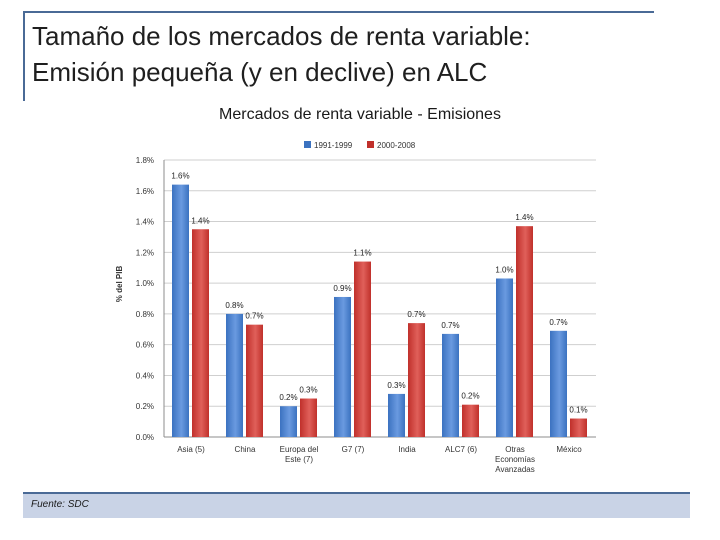  I want to click on legend-label: 1991-1999, so click(333, 145).